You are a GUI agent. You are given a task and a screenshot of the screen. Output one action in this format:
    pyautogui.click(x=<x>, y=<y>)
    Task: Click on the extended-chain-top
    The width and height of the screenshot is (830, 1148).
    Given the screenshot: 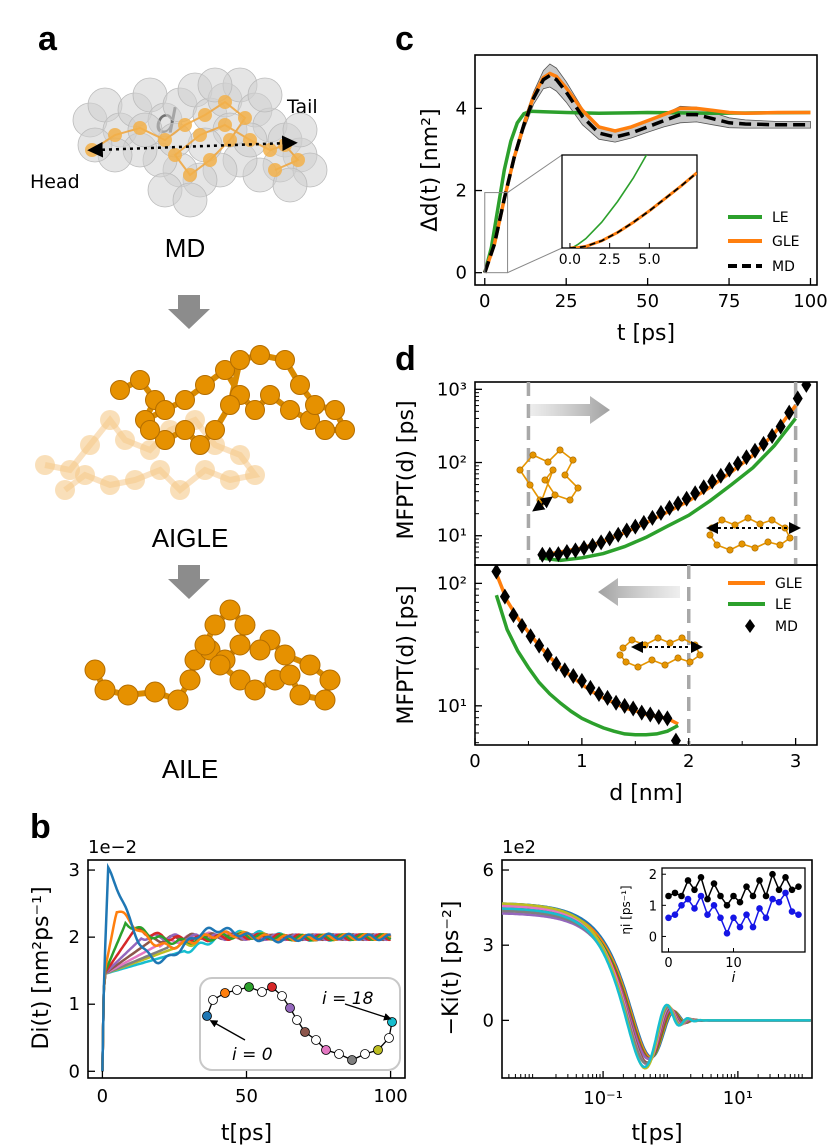 What is the action you would take?
    pyautogui.click(x=753, y=534)
    